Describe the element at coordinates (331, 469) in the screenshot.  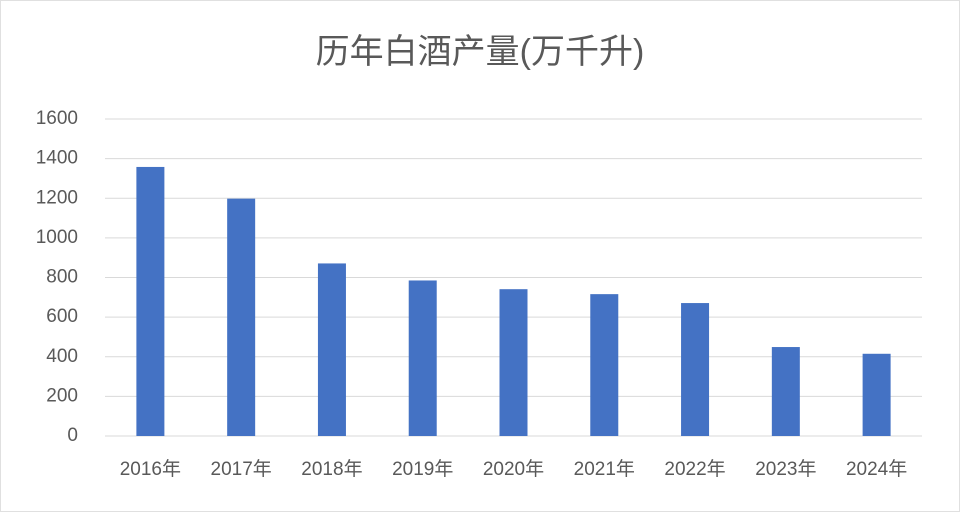
I see `x-tick-label: 2018年` at that location.